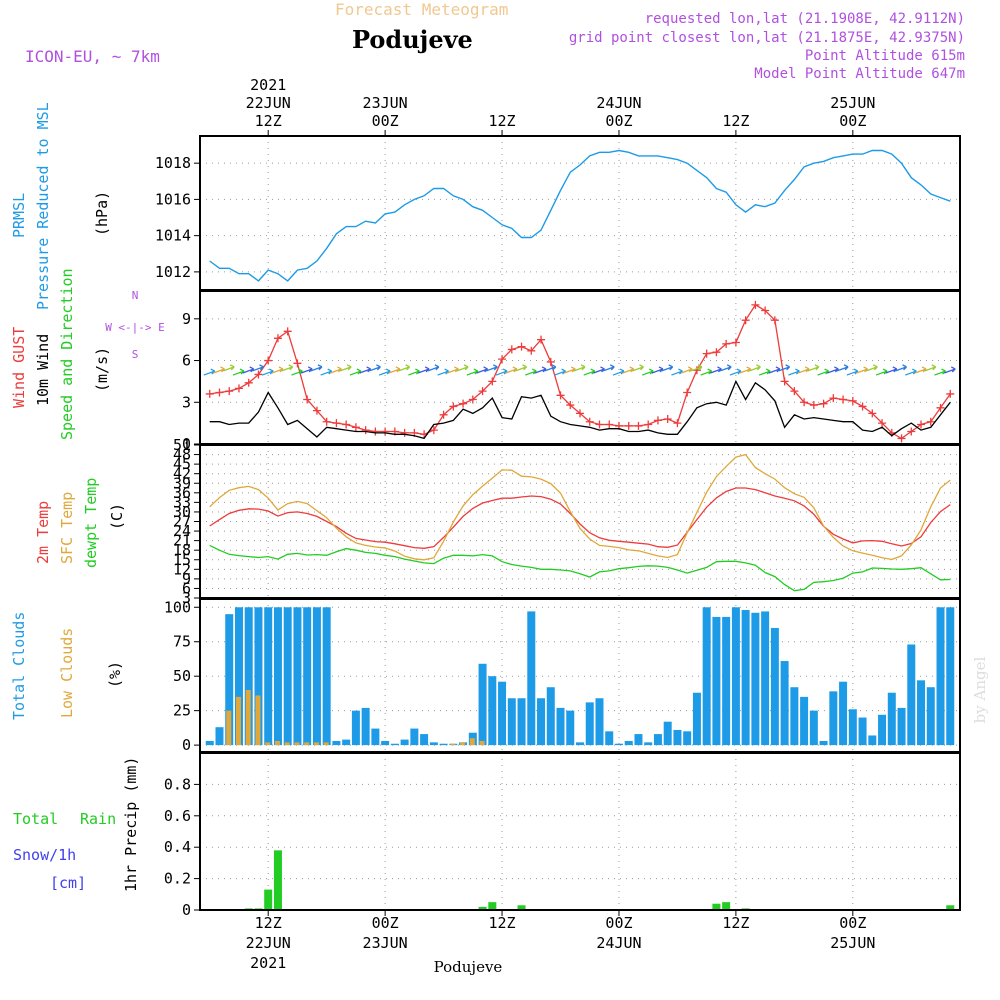 The height and width of the screenshot is (1000, 1000). Describe the element at coordinates (268, 923) in the screenshot. I see `bottom-time-label: 12Z` at that location.